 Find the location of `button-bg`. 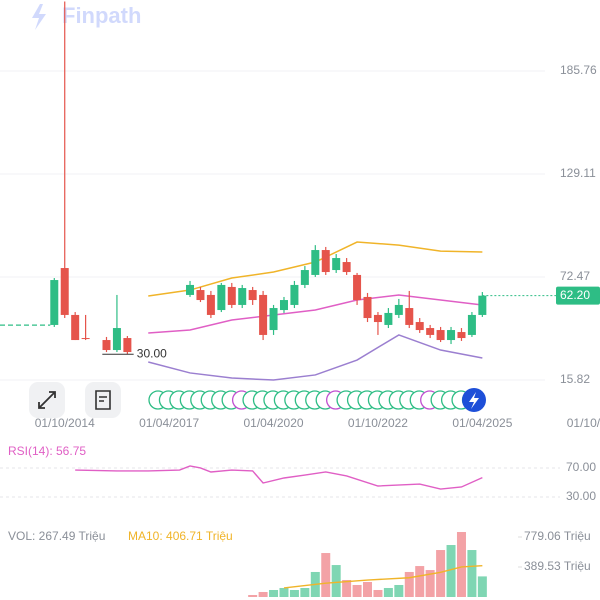

button-bg is located at coordinates (103, 400).